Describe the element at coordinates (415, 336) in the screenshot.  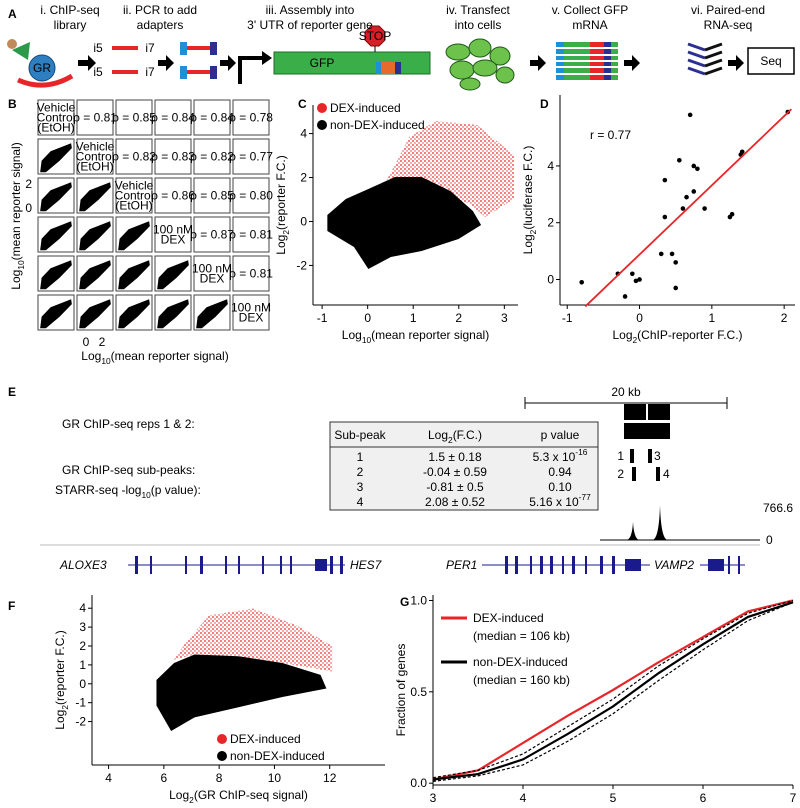
I see `x-axis-label: Log10(mean reporter signal)` at that location.